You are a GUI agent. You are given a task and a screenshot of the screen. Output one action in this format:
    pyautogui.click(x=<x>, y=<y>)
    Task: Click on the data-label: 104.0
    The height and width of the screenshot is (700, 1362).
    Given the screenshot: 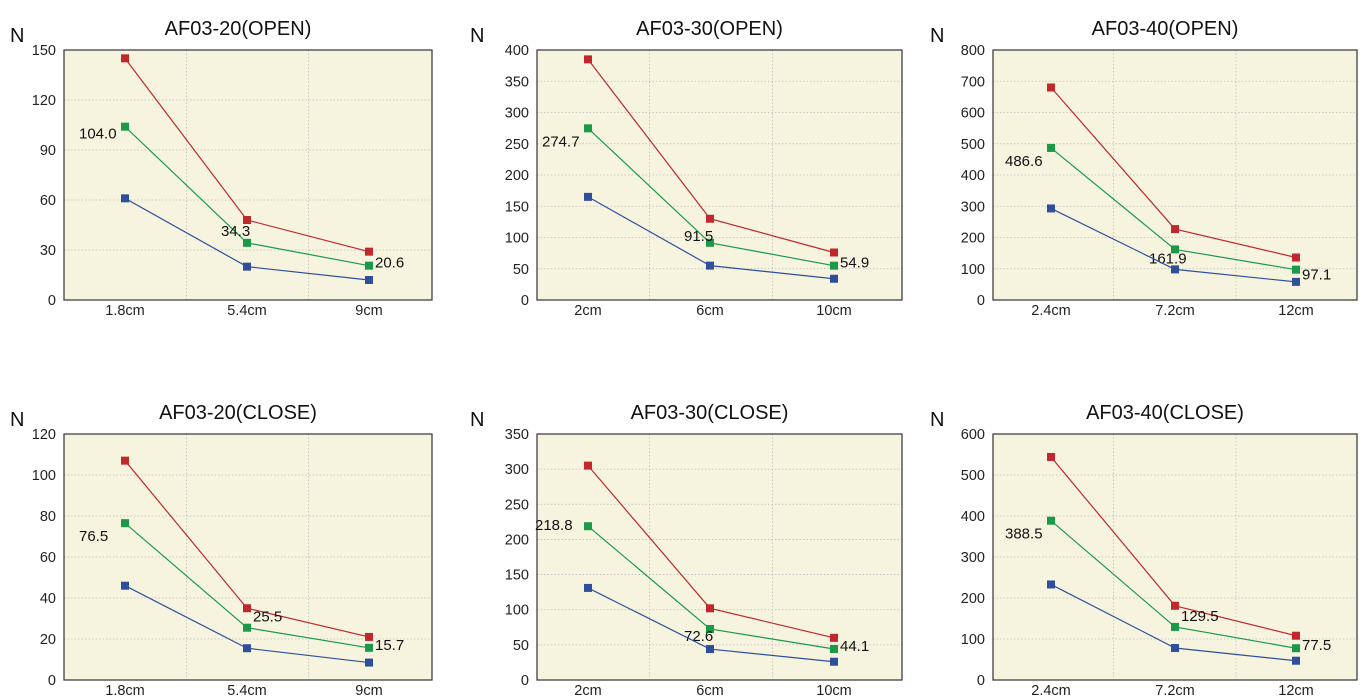 What is the action you would take?
    pyautogui.click(x=98, y=134)
    